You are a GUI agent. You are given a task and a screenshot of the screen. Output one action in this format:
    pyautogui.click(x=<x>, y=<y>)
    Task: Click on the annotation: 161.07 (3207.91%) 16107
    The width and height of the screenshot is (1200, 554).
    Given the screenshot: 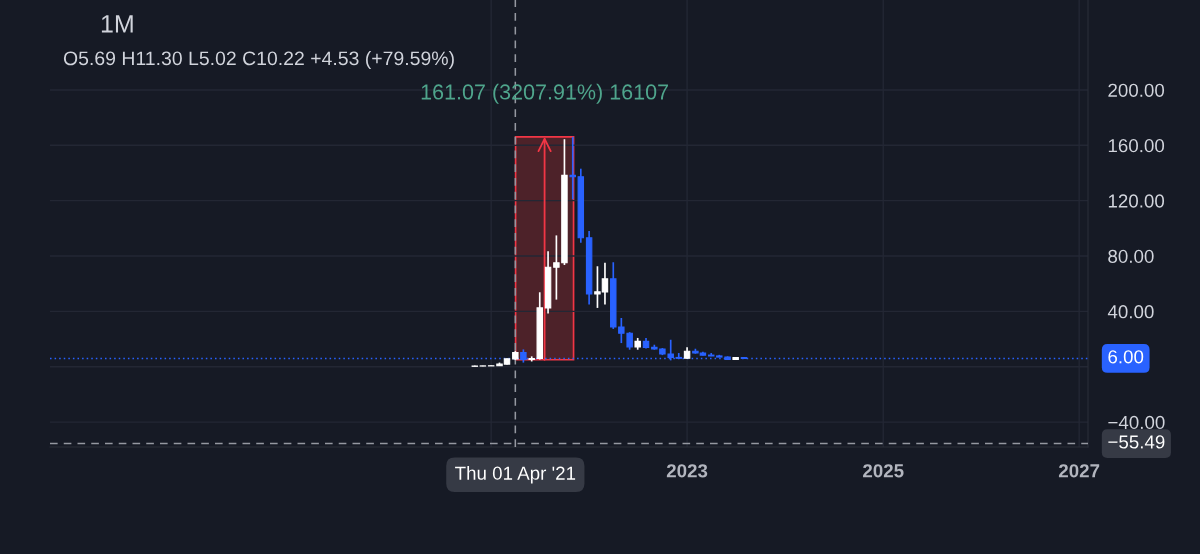 What is the action you would take?
    pyautogui.click(x=544, y=93)
    